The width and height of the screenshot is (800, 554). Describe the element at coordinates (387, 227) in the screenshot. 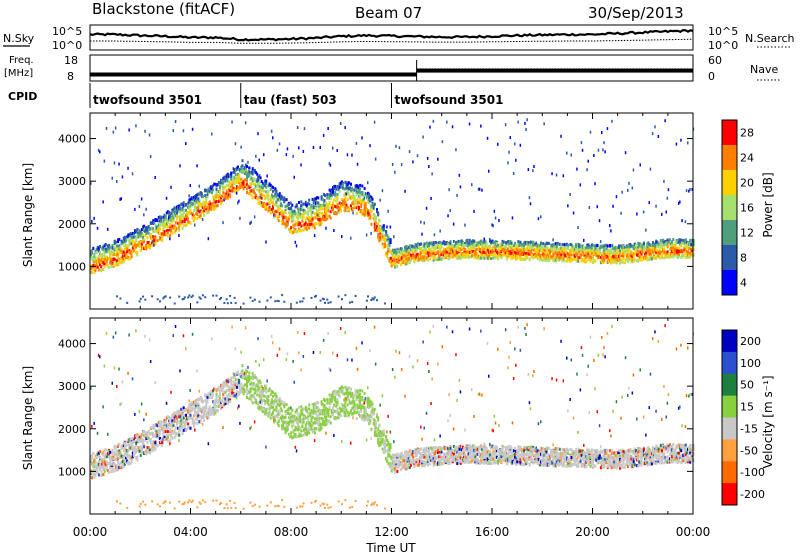

I see `power-echo-2059` at that location.